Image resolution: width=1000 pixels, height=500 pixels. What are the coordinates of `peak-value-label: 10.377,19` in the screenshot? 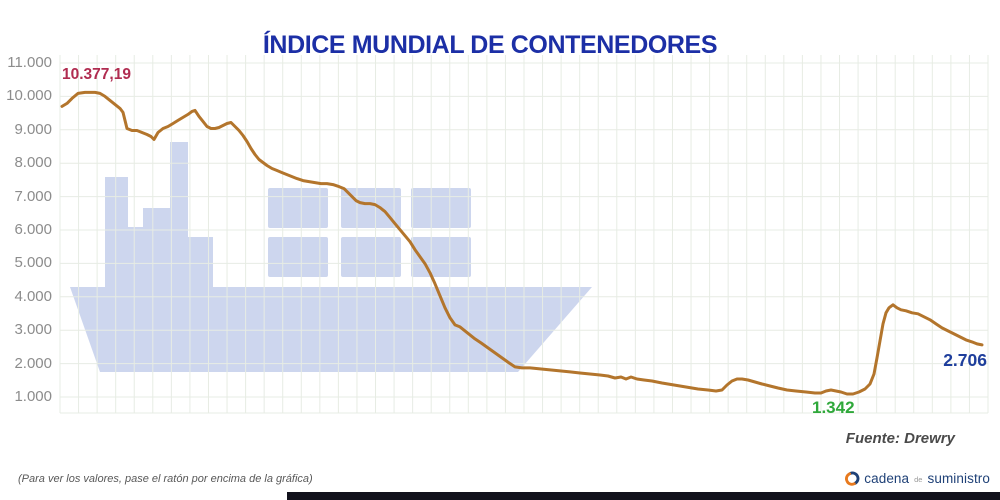 It's located at (96, 74).